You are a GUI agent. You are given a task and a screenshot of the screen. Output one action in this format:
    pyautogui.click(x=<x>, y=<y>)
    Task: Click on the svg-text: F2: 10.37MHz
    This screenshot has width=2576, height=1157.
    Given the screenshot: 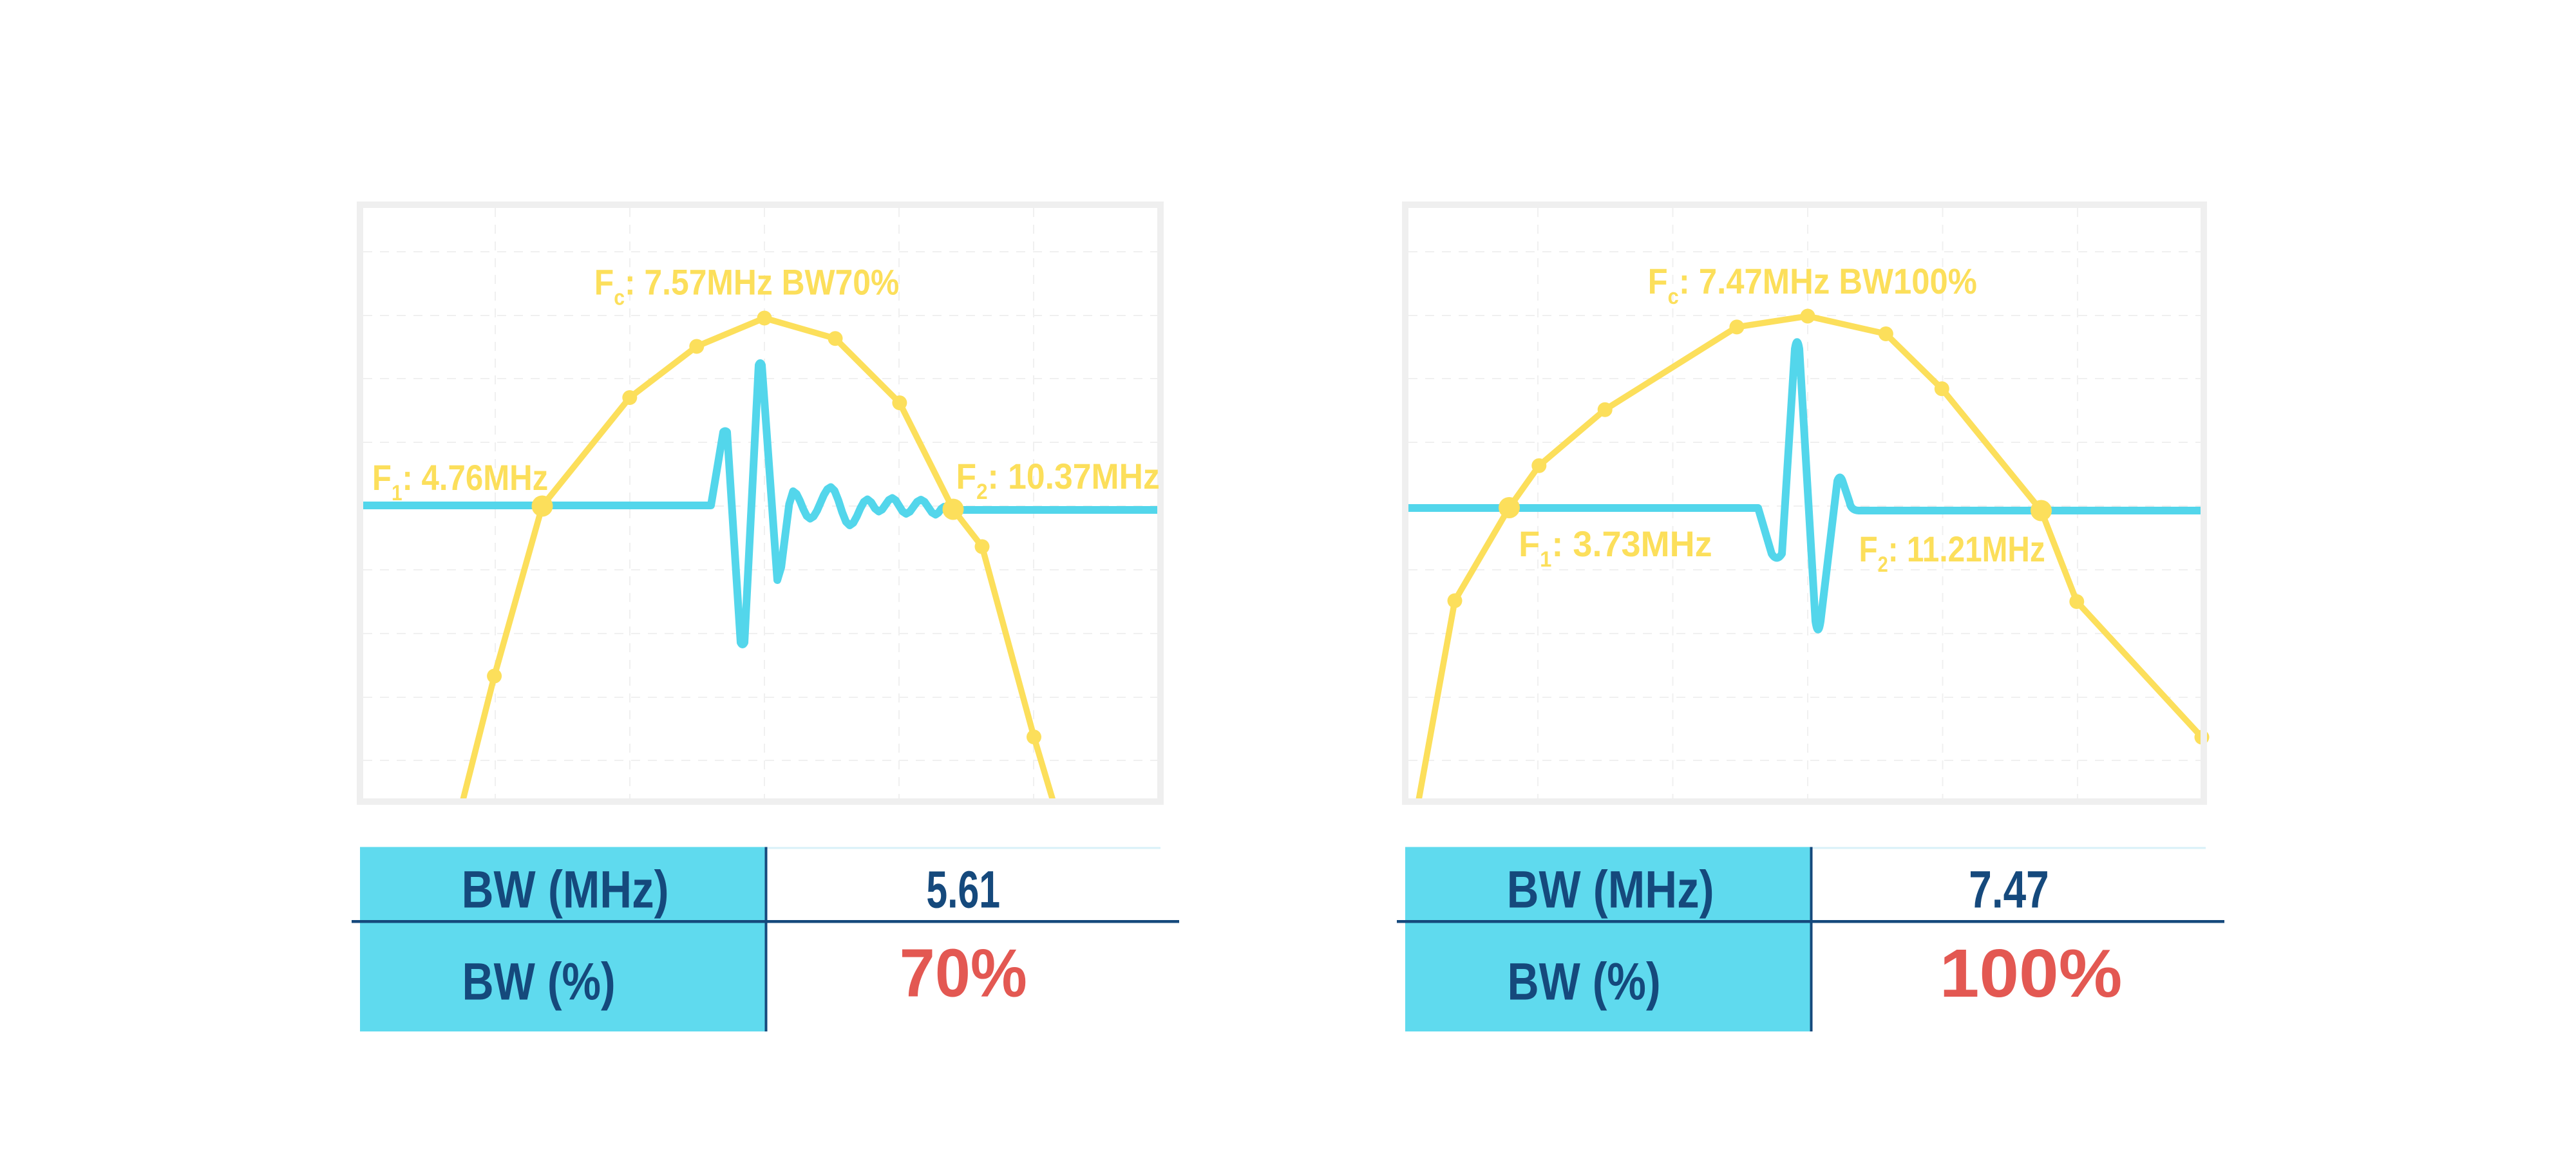 What is the action you would take?
    pyautogui.click(x=1058, y=479)
    